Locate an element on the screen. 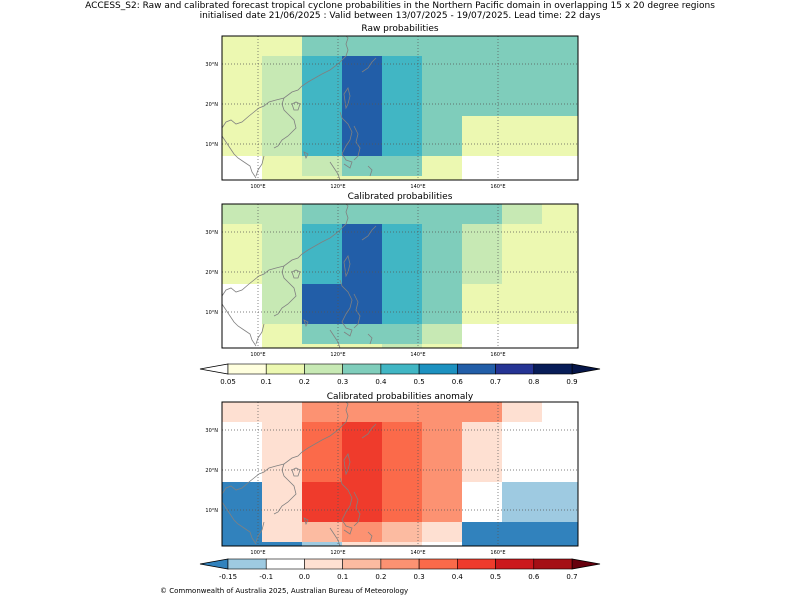  lon-tick-label: 140°E is located at coordinates (417, 553).